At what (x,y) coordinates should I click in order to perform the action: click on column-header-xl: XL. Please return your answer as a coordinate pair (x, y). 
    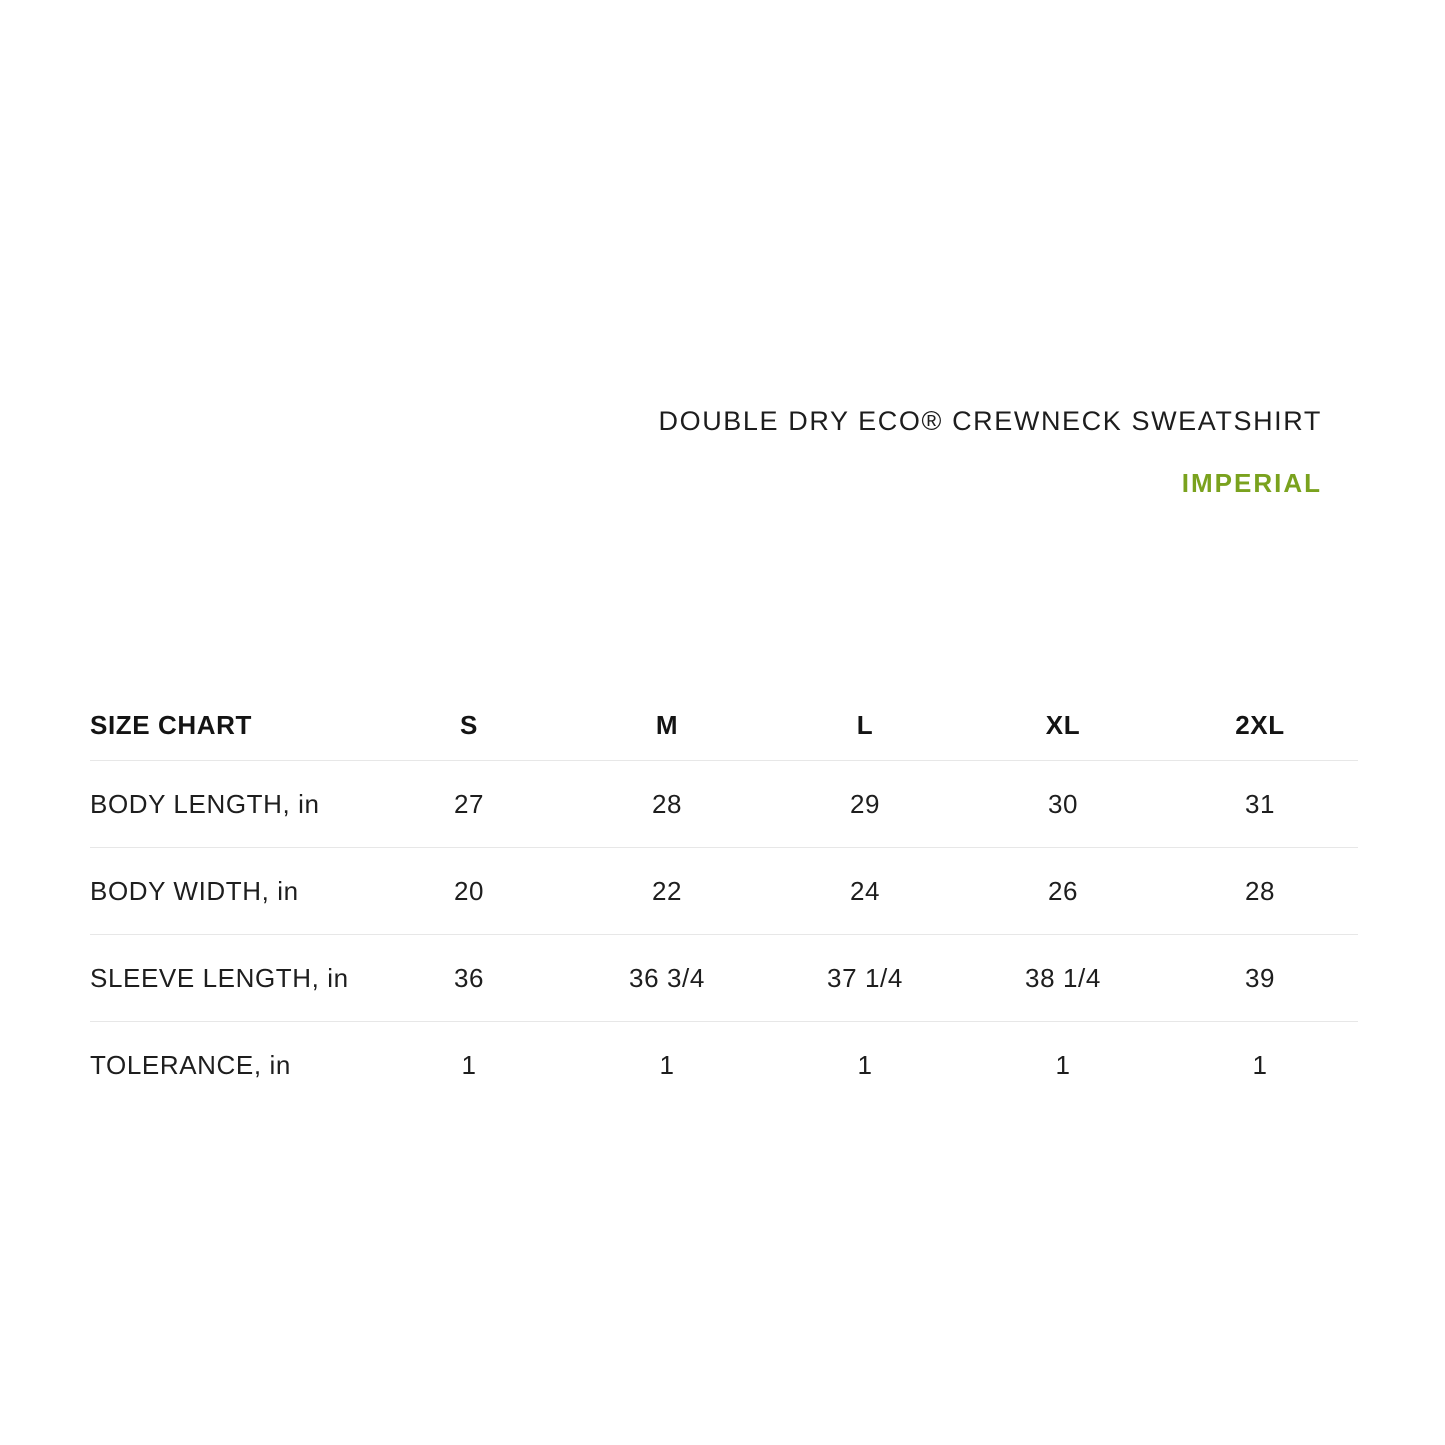
    Looking at the image, I should click on (1063, 725).